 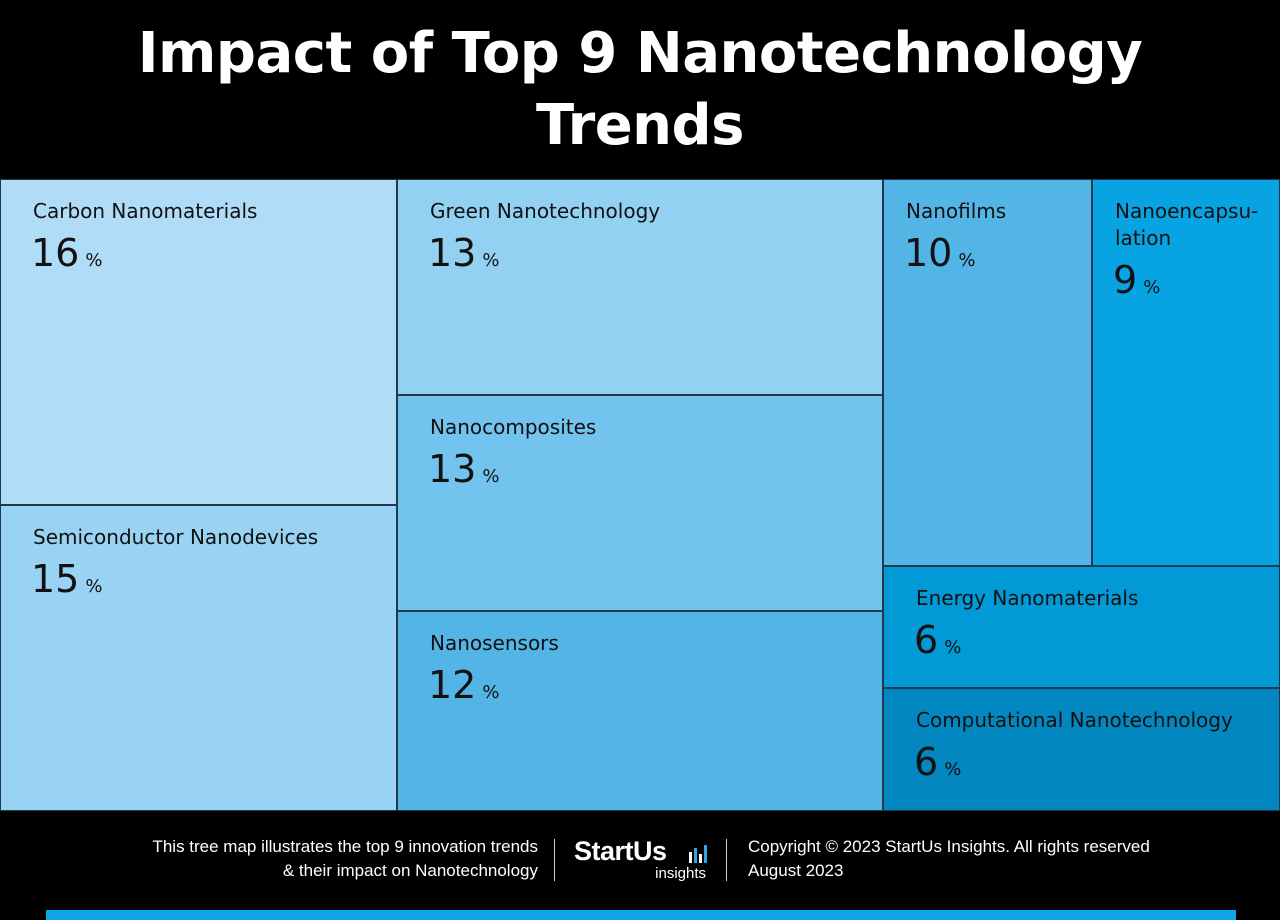 I want to click on value-number: 9, so click(x=1125, y=280).